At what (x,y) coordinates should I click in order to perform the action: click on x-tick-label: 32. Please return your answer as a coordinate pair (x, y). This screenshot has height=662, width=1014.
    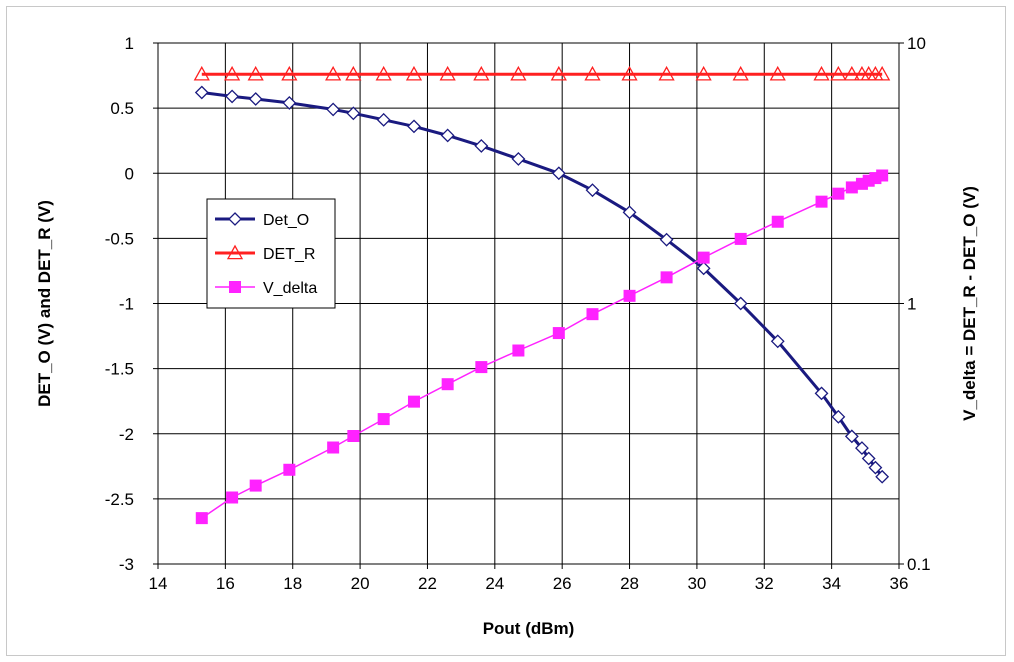
    Looking at the image, I should click on (764, 583).